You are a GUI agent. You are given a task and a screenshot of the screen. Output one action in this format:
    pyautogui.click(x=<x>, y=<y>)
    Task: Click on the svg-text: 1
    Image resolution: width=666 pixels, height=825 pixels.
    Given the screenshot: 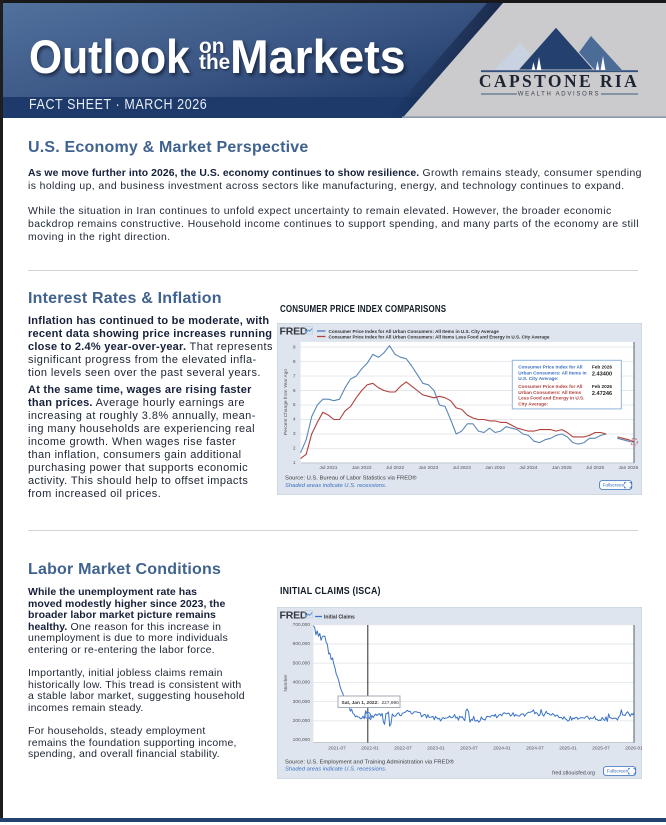 What is the action you would take?
    pyautogui.click(x=294, y=463)
    